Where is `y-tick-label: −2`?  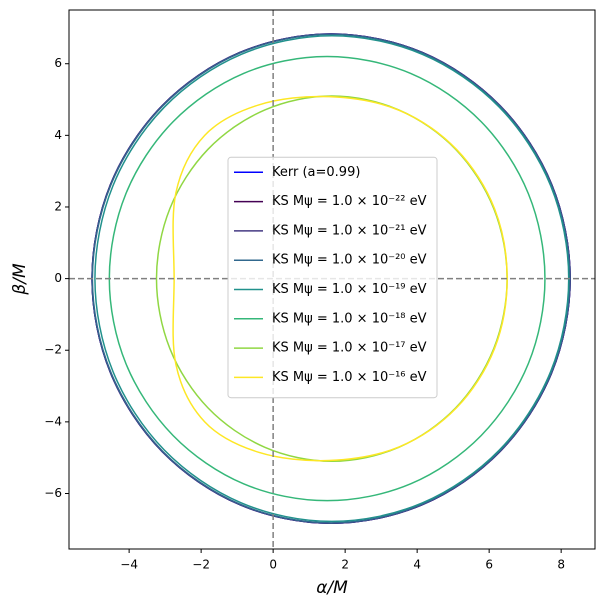
y-tick-label: −2 is located at coordinates (53, 350).